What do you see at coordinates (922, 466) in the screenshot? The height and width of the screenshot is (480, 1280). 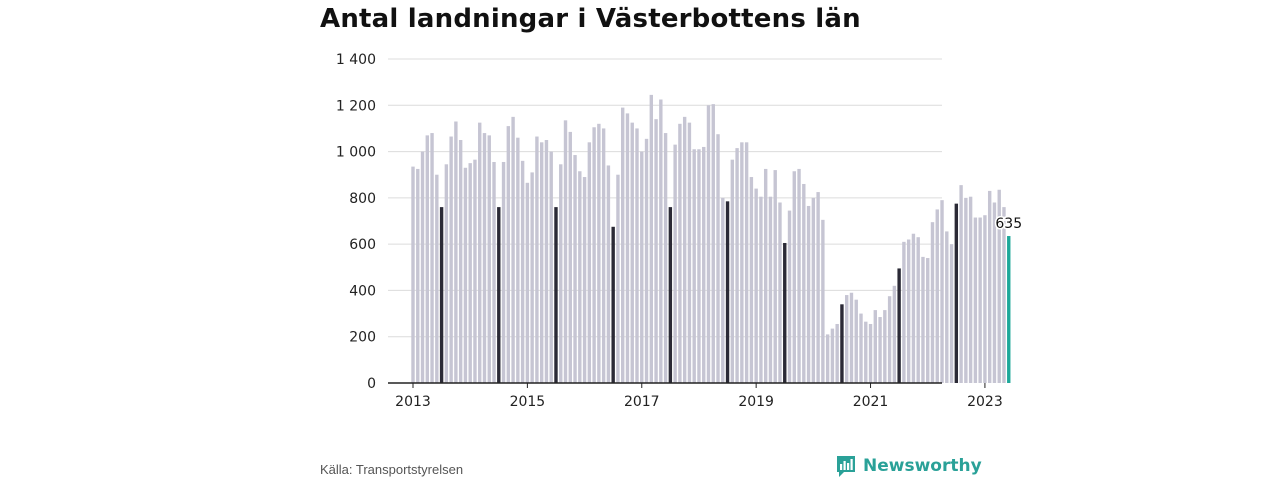 I see `brand-name: Newsworthy` at bounding box center [922, 466].